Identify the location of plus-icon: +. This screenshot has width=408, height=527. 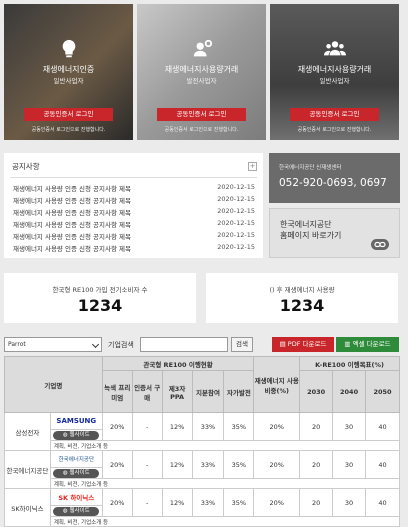
(252, 166).